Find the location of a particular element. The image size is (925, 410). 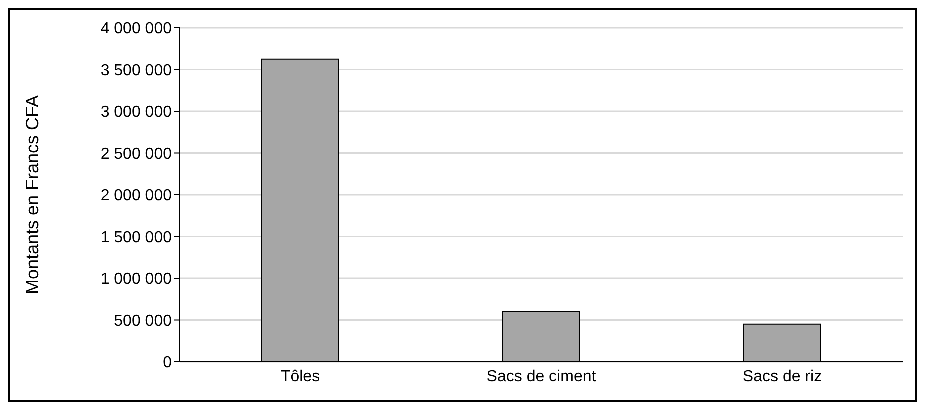

y-tick-label: 3 000 000 is located at coordinates (136, 113).